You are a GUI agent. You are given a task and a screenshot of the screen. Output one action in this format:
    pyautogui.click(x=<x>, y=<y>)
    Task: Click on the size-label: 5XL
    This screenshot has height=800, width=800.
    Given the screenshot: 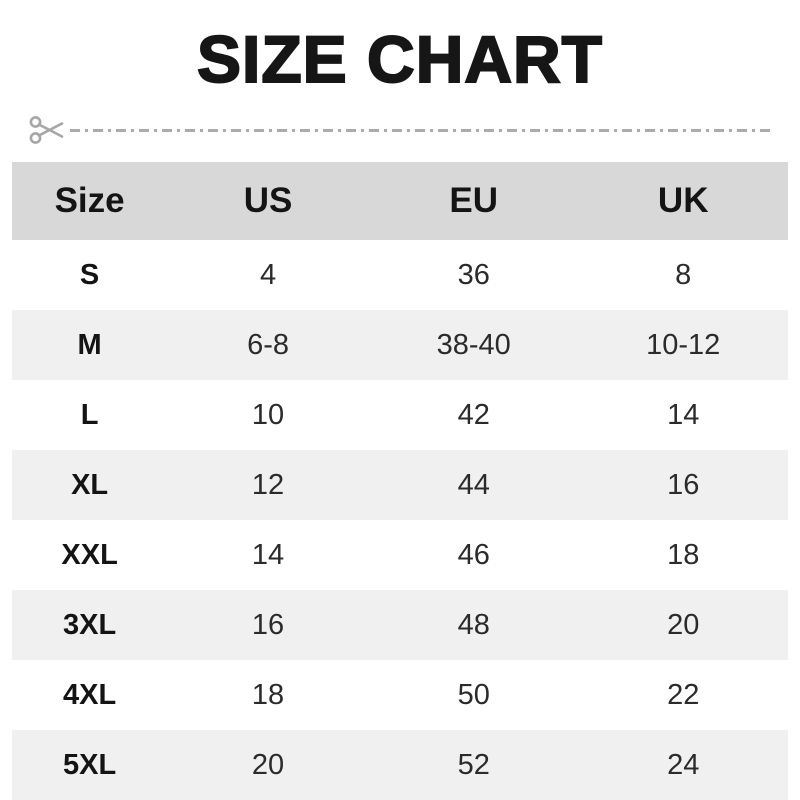 What is the action you would take?
    pyautogui.click(x=90, y=764)
    